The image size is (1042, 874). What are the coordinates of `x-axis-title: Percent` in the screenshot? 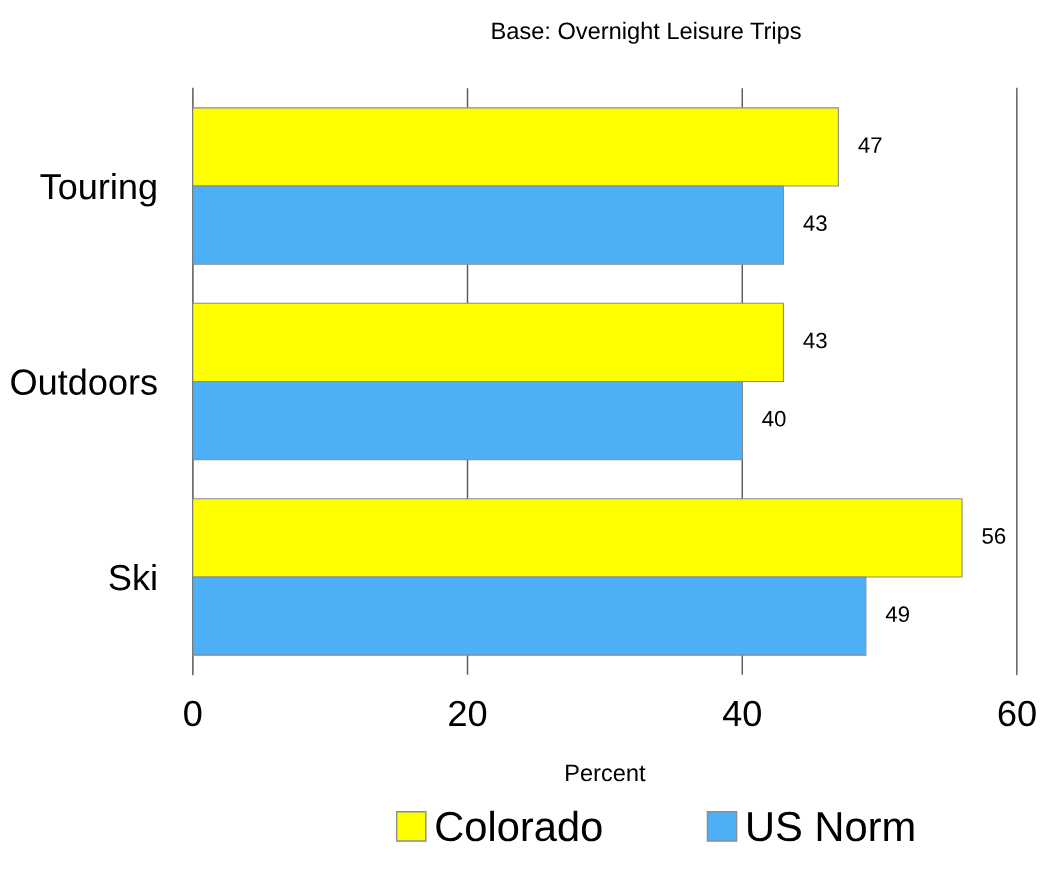 It's located at (606, 773).